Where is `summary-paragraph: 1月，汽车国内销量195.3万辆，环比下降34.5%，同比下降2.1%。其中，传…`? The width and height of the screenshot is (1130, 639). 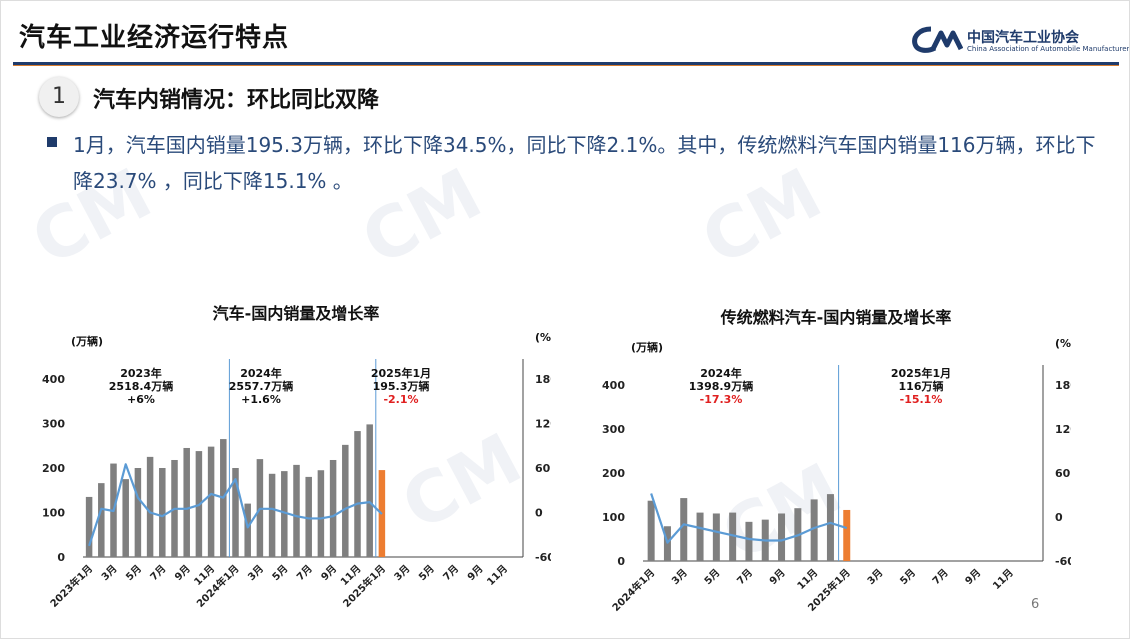
summary-paragraph: 1月，汽车国内销量195.3万辆，环比下降34.5%，同比下降2.1%。其中，传… is located at coordinates (584, 163).